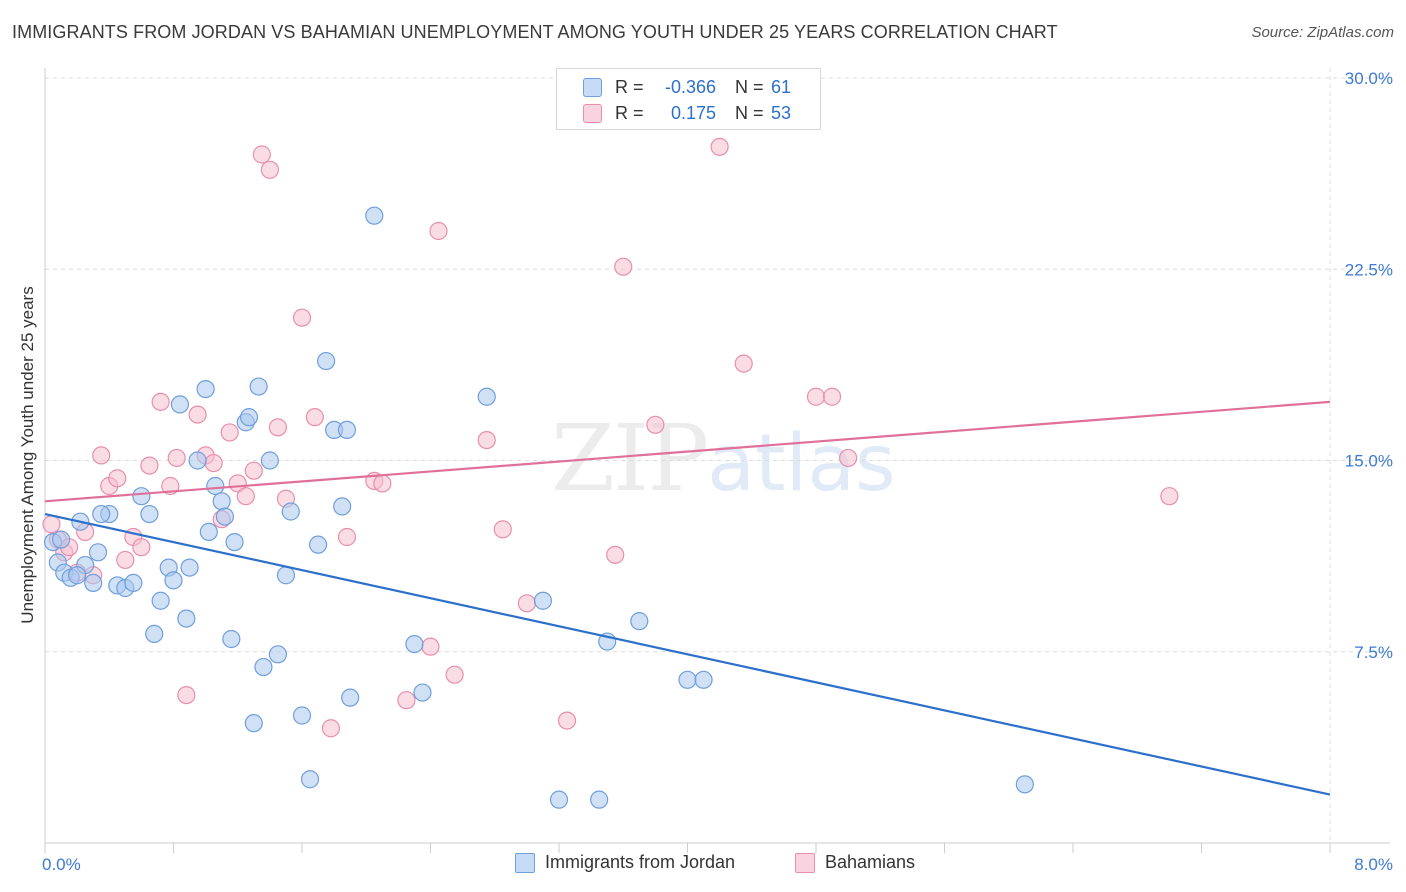  What do you see at coordinates (781, 87) in the screenshot?
I see `jordan-n-value: 61` at bounding box center [781, 87].